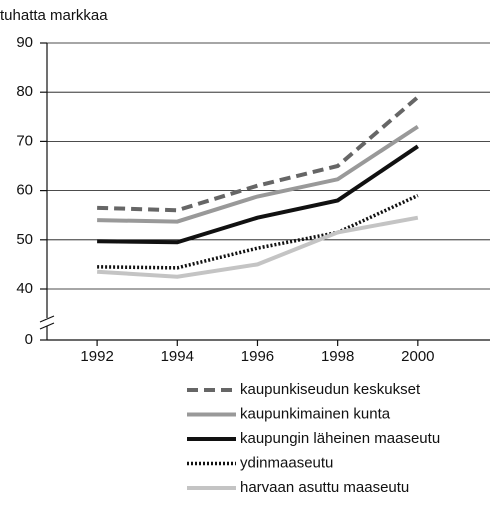 This screenshot has height=507, width=492. I want to click on legend-label: kaupungin läheinen maaseutu, so click(340, 438).